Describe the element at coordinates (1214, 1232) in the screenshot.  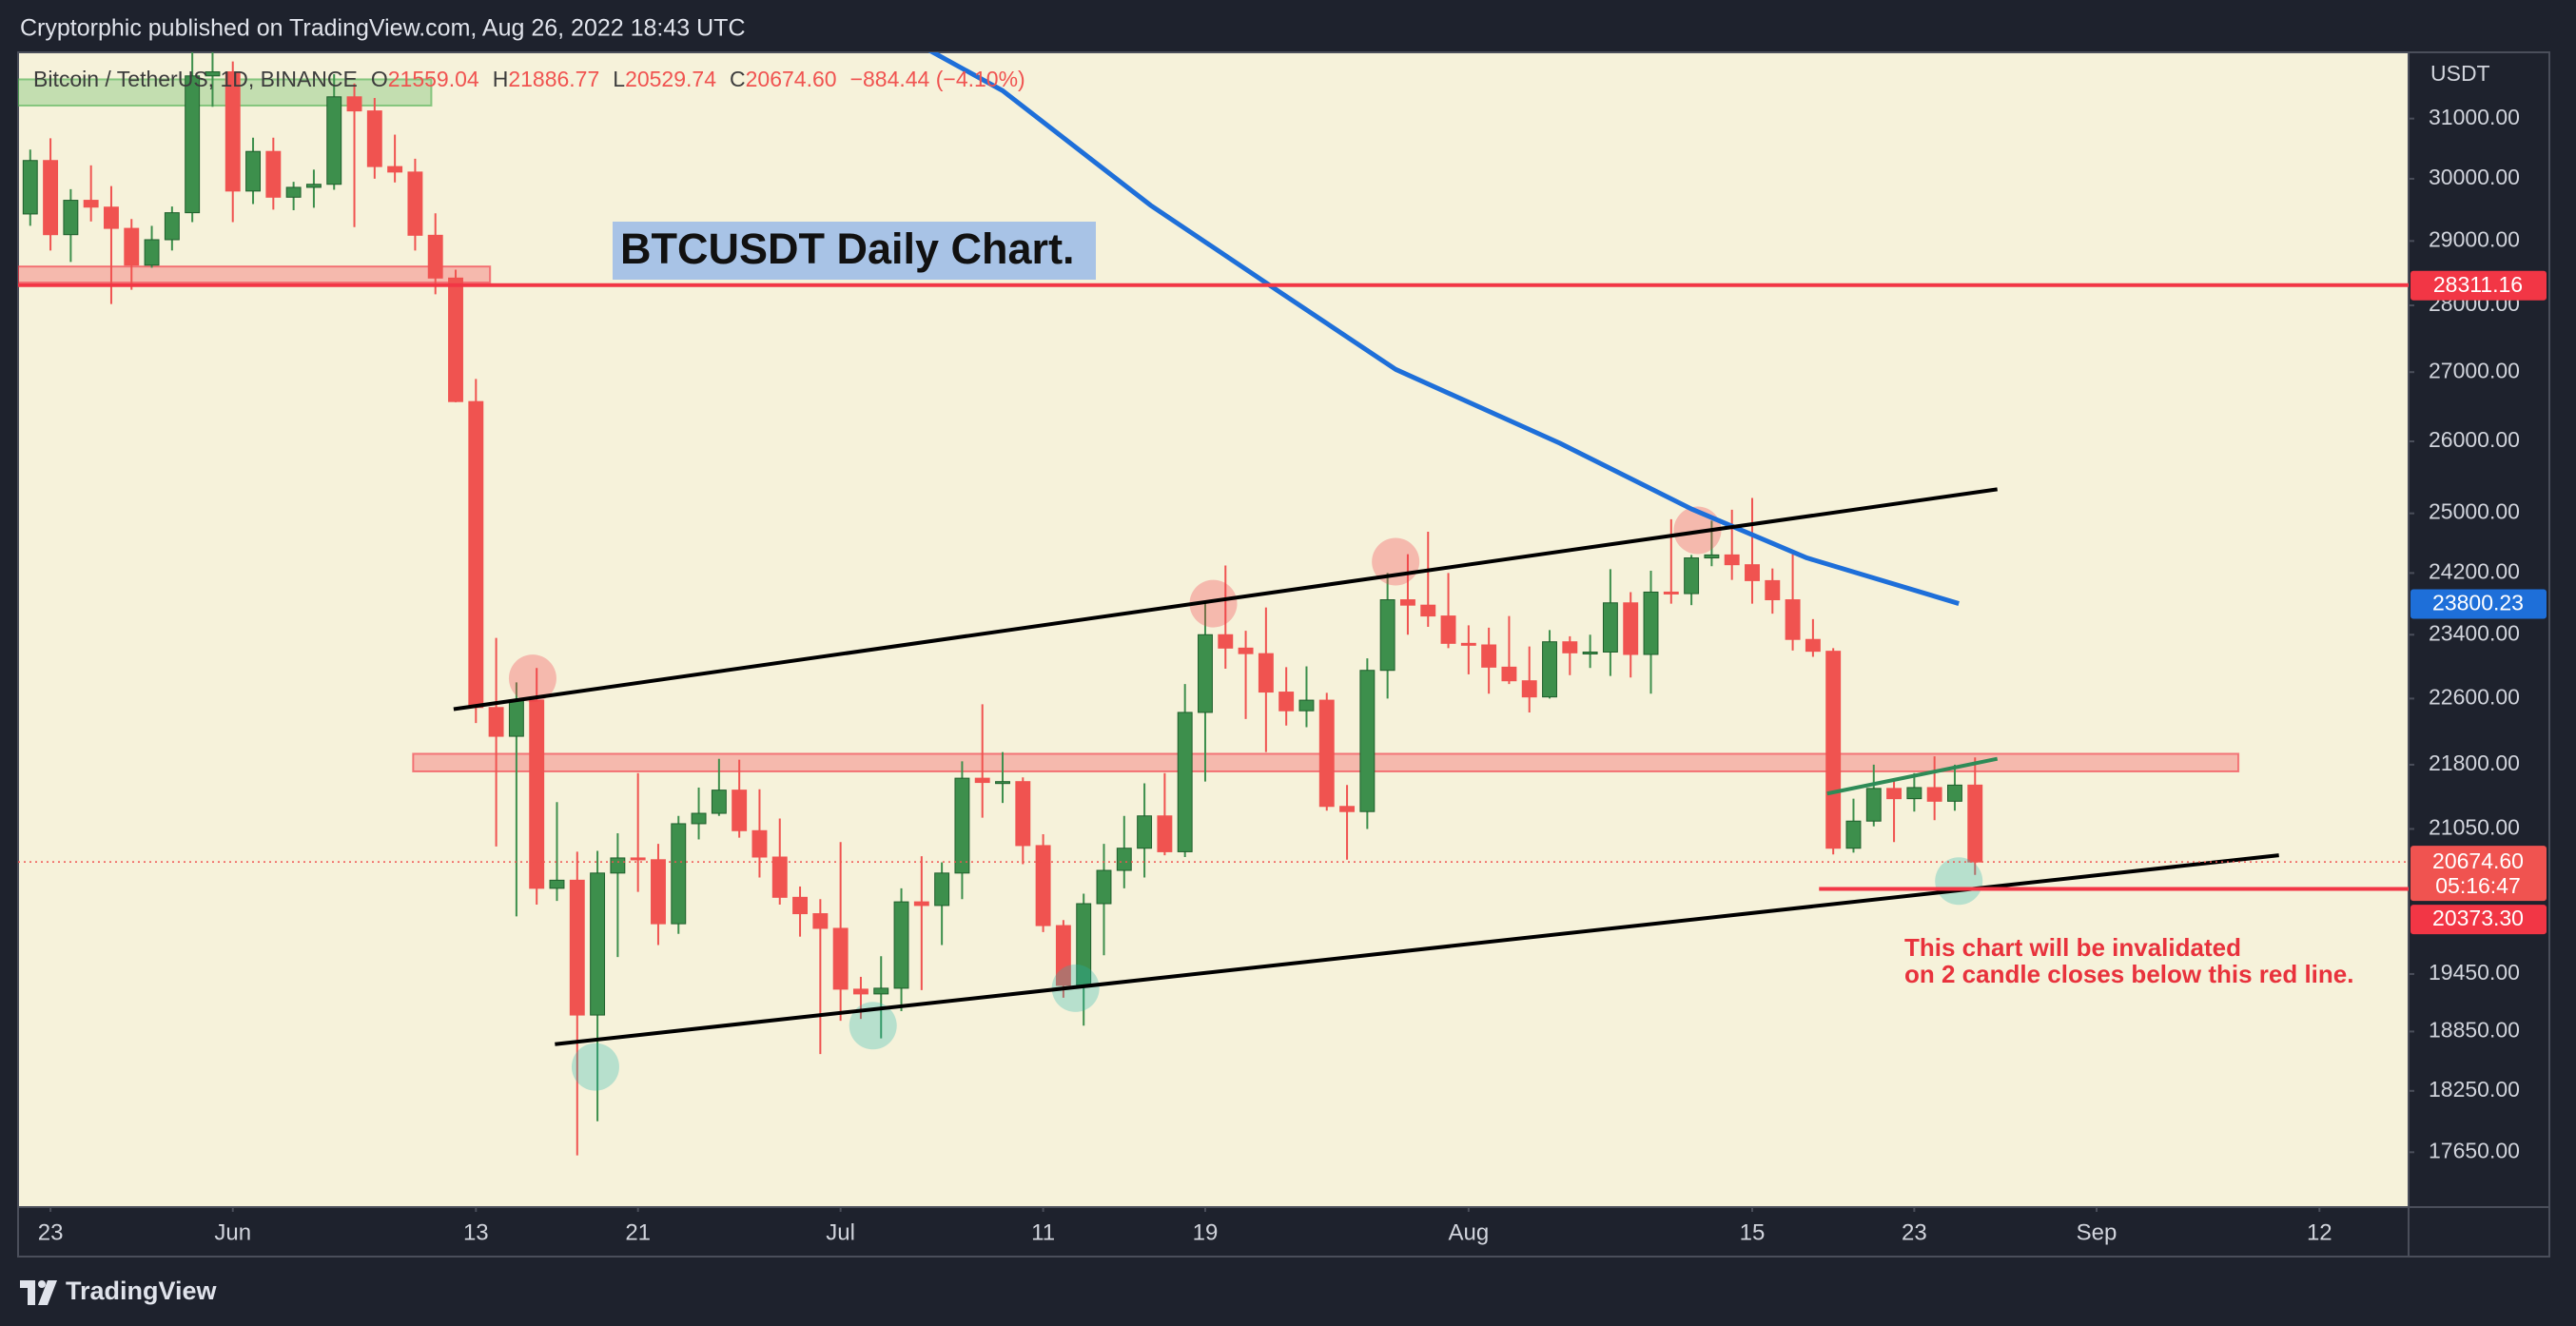
I see `time-axis` at that location.